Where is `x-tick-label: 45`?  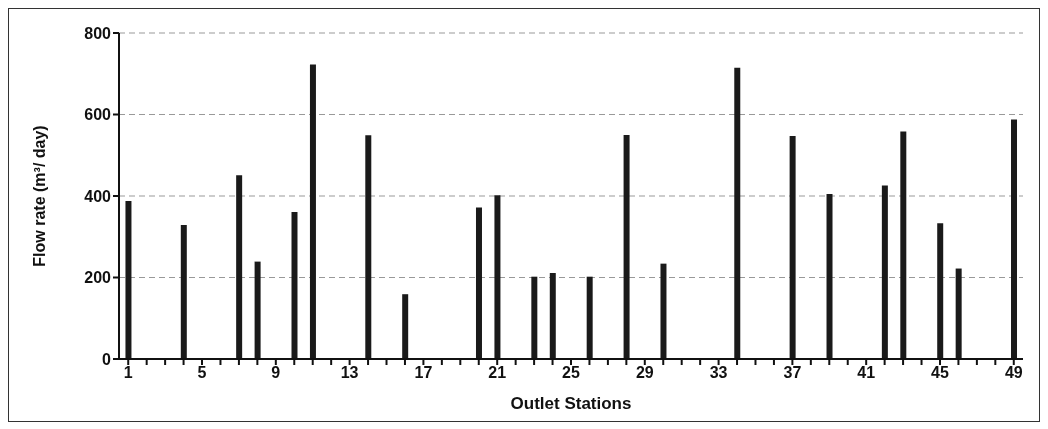
x-tick-label: 45 is located at coordinates (940, 373).